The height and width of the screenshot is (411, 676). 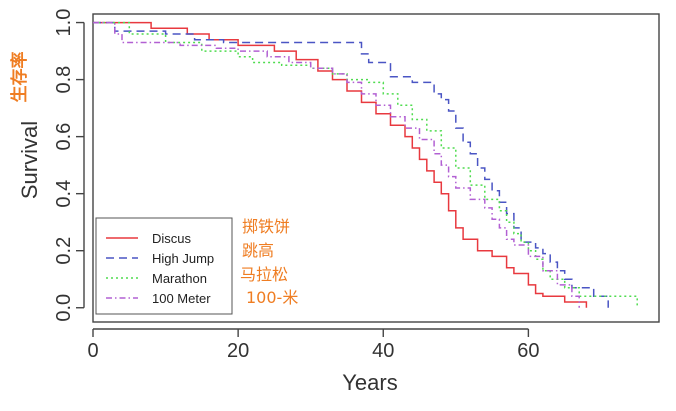 What do you see at coordinates (258, 250) in the screenshot?
I see `series-annotation: 跳高` at bounding box center [258, 250].